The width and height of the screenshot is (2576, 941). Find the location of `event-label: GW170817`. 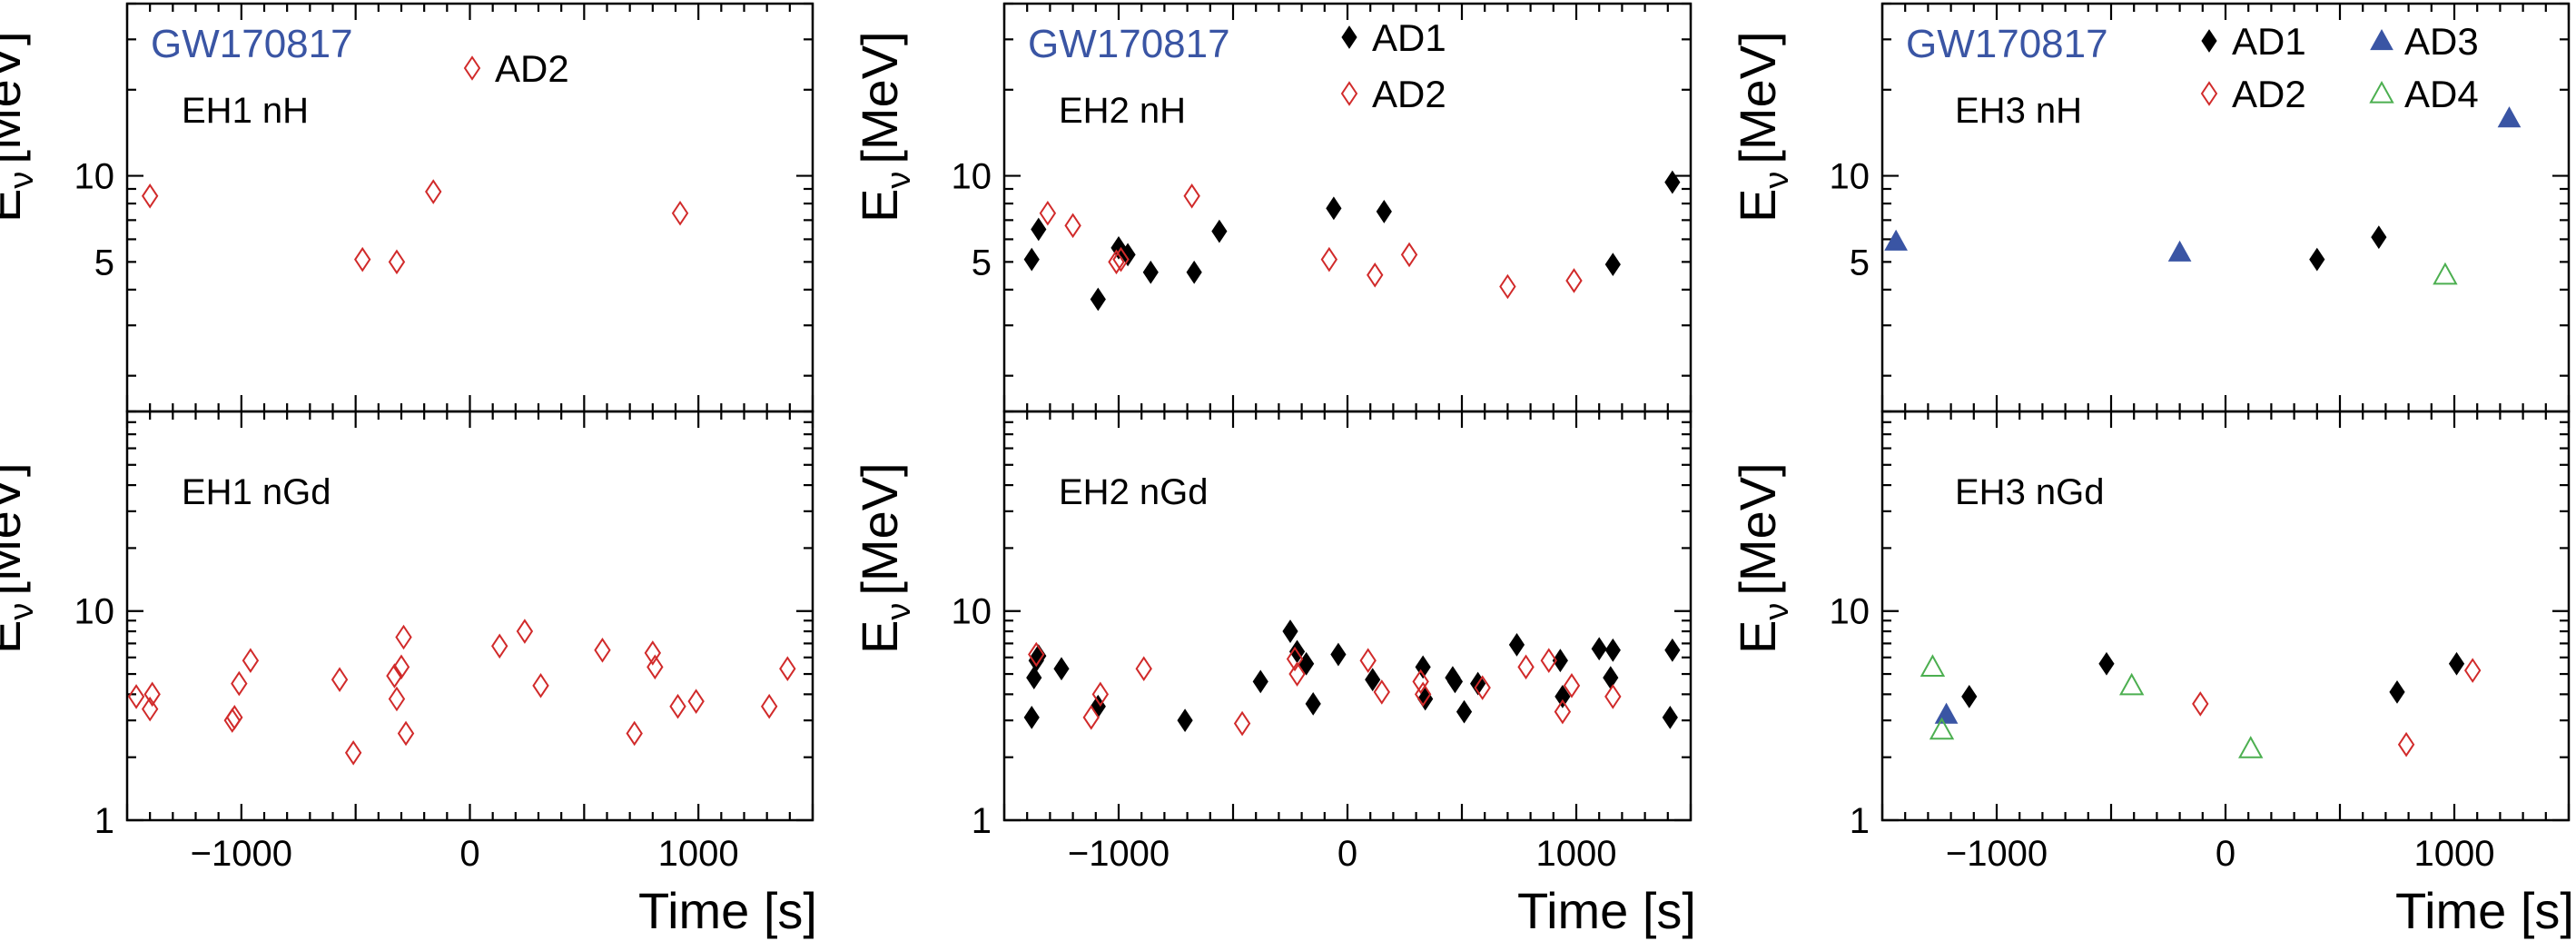

event-label: GW170817 is located at coordinates (252, 44).